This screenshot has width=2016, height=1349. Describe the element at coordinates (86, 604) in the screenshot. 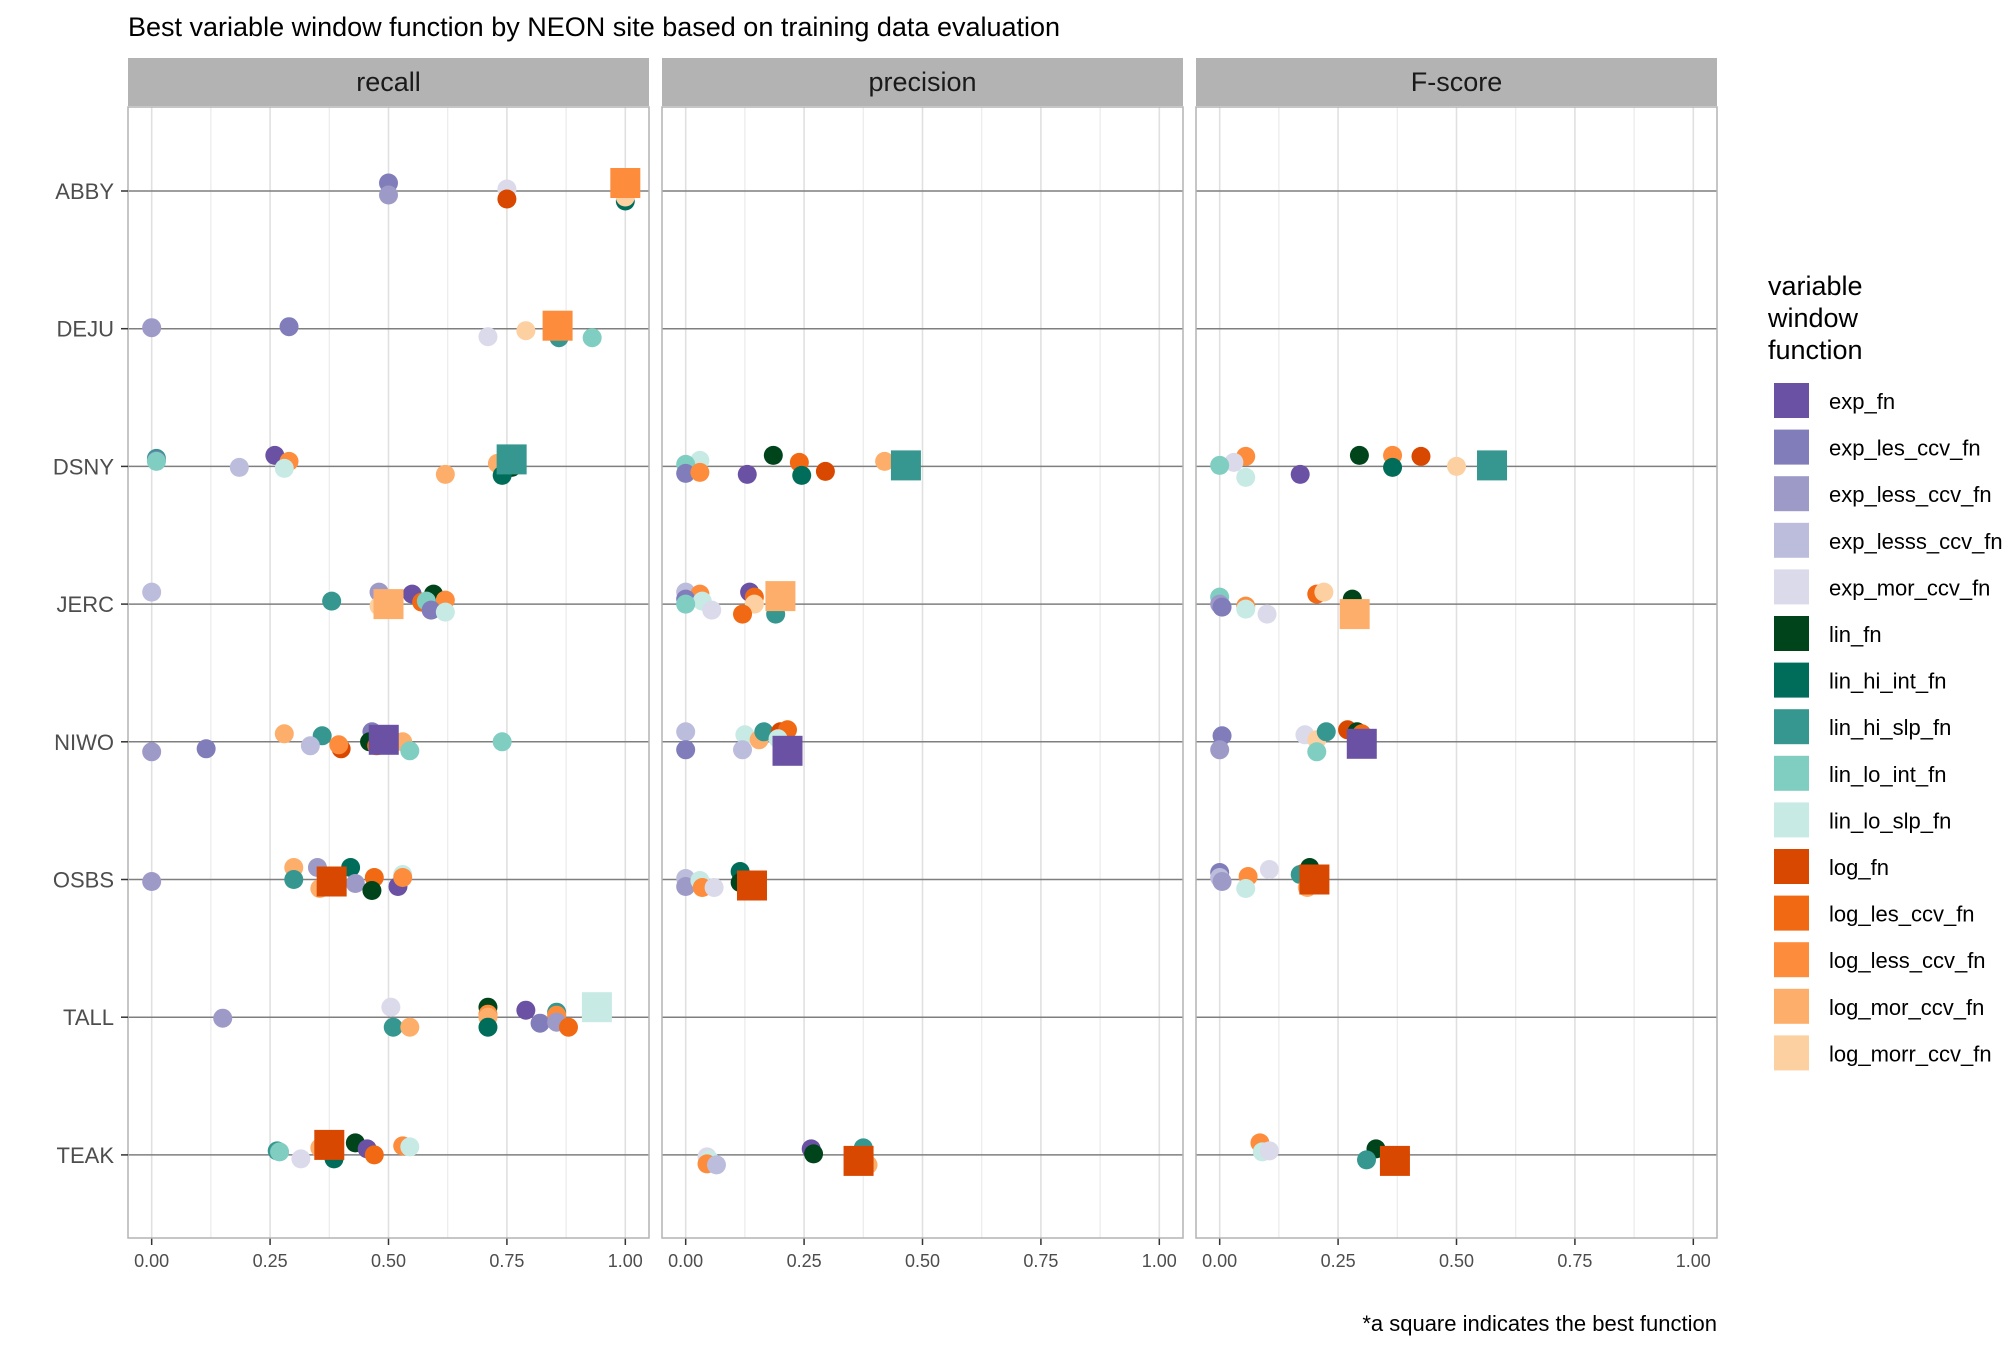

I see `y-tick-label: JERC` at that location.